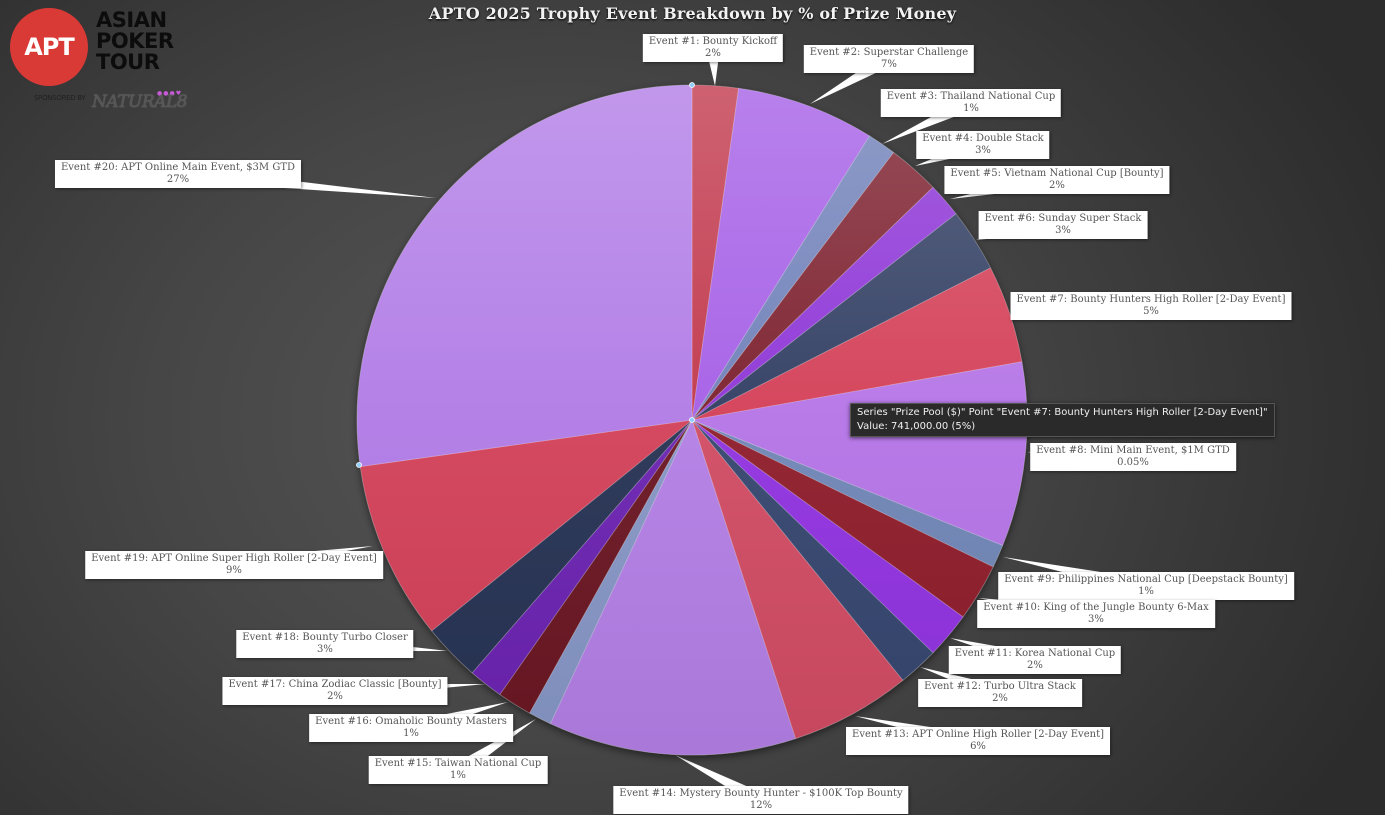 The image size is (1385, 815). I want to click on data-label-category: Event #18: Bounty Turbo Closer, so click(325, 637).